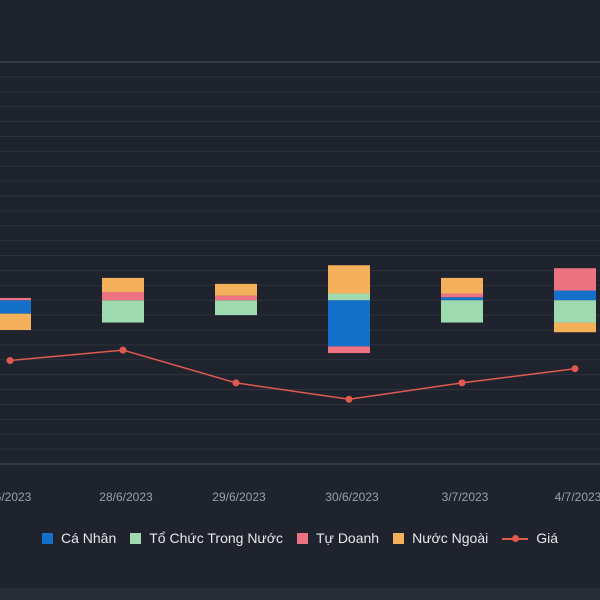 This screenshot has width=600, height=600. I want to click on legend-label-ca-nhan: Cá Nhân, so click(88, 538).